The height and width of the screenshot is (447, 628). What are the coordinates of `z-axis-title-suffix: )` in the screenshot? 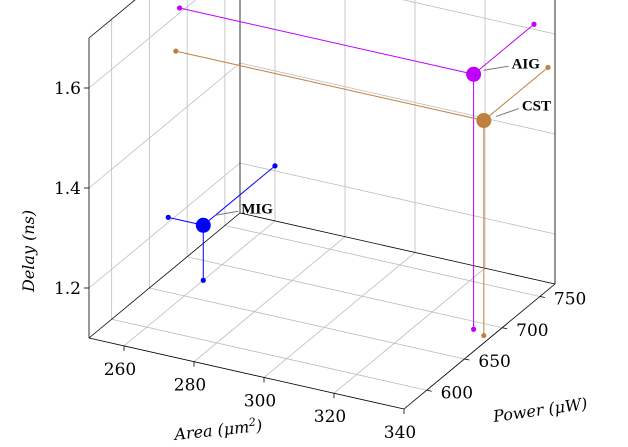 It's located at (28, 213).